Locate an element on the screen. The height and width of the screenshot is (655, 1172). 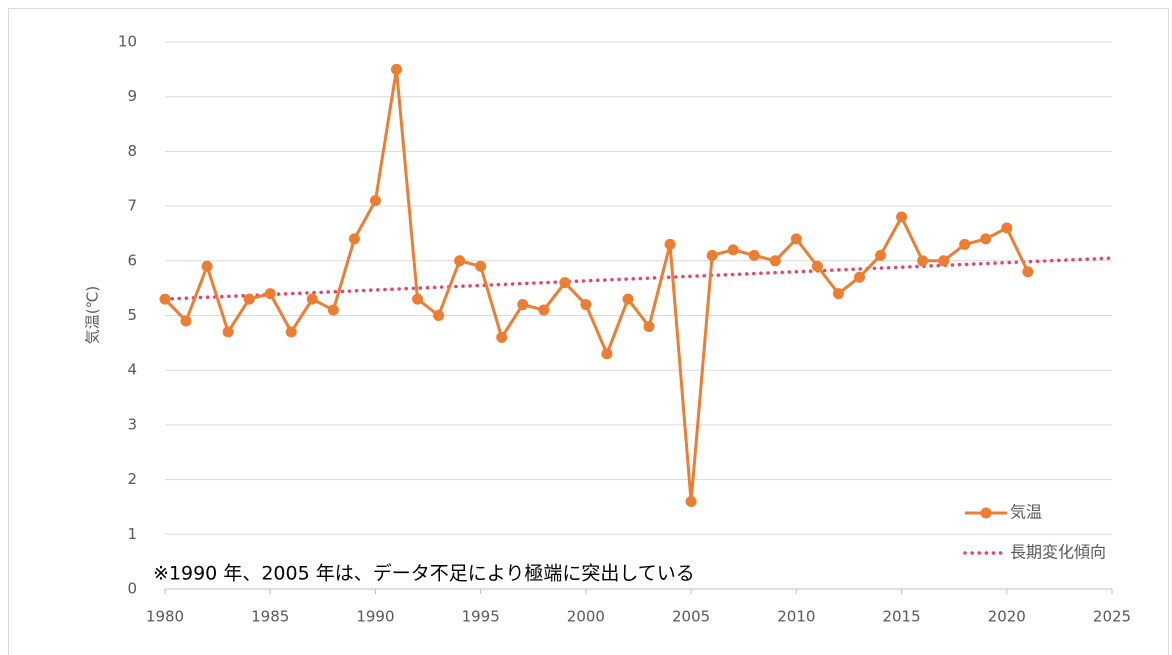
legend-label: 長期変化傾向 is located at coordinates (1058, 552).